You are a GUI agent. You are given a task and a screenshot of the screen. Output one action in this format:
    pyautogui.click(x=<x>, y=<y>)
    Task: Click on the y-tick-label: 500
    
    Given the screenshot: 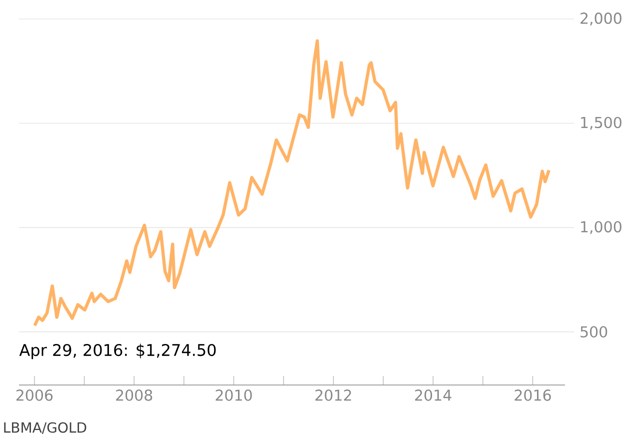 What is the action you would take?
    pyautogui.click(x=594, y=332)
    